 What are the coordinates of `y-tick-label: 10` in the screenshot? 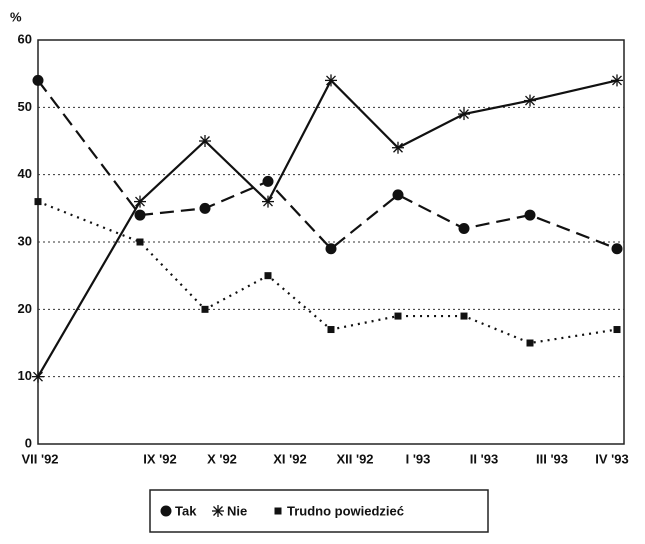 It's located at (25, 375).